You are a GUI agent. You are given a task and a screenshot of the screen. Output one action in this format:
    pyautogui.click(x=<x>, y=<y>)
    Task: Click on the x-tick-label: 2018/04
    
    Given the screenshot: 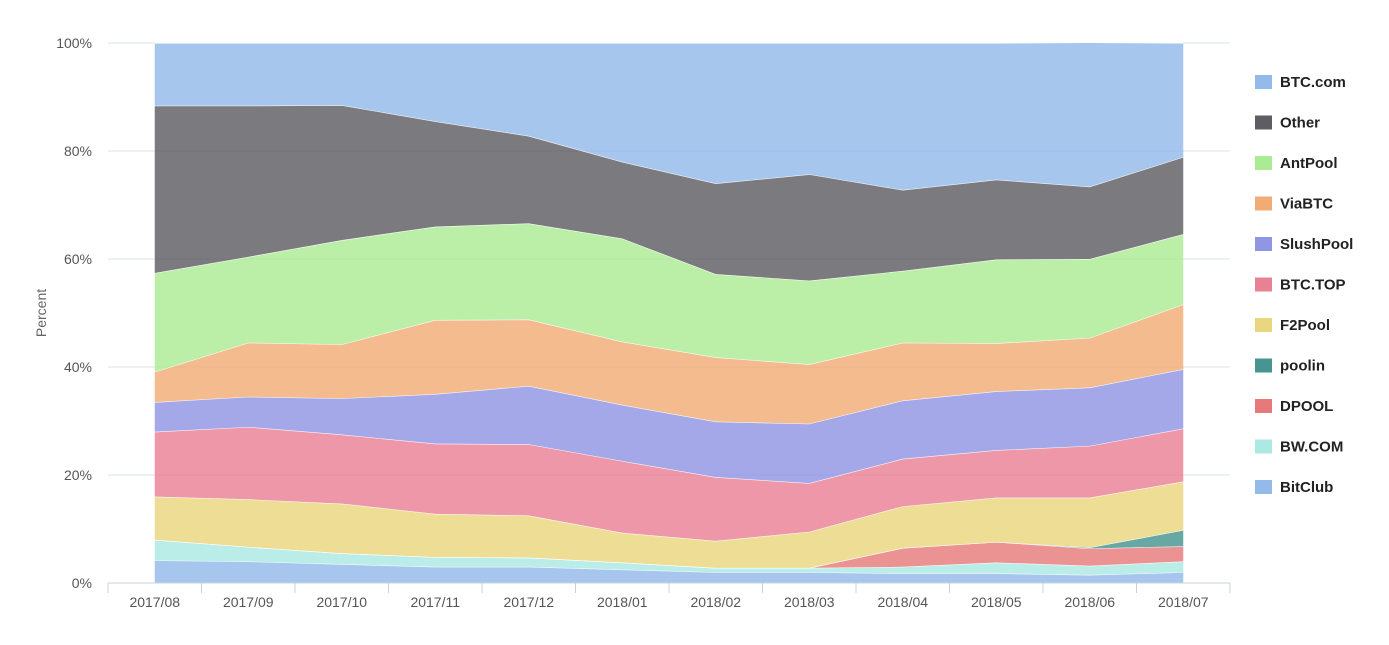 What is the action you would take?
    pyautogui.click(x=902, y=602)
    